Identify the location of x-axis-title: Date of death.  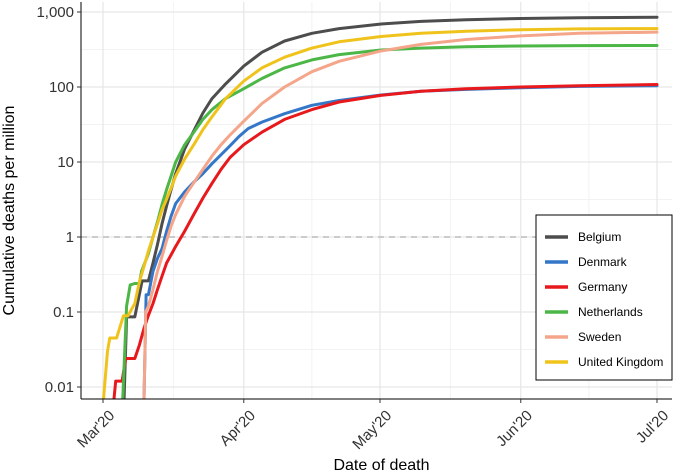
(381, 465).